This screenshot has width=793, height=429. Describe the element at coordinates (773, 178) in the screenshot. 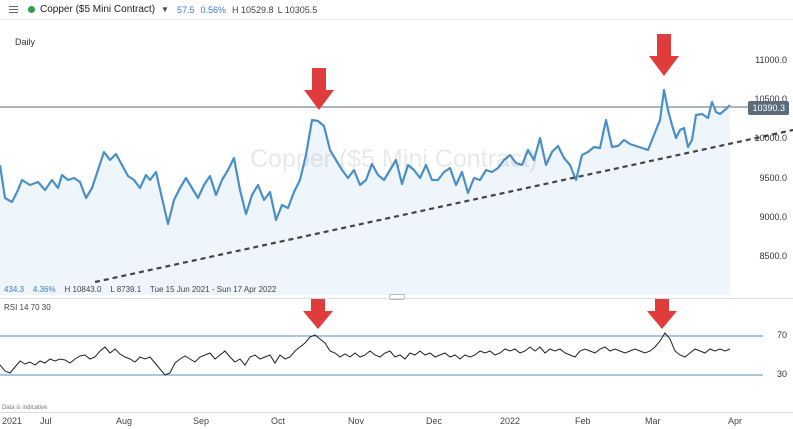

I see `price-axis-label: 9500.0` at that location.